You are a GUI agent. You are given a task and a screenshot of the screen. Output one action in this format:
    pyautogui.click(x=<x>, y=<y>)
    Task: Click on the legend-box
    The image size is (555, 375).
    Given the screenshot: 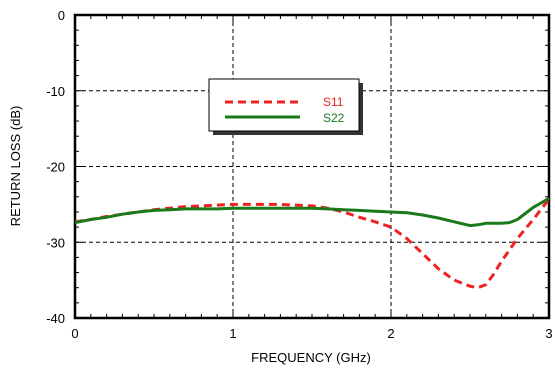 What is the action you would take?
    pyautogui.click(x=284, y=105)
    